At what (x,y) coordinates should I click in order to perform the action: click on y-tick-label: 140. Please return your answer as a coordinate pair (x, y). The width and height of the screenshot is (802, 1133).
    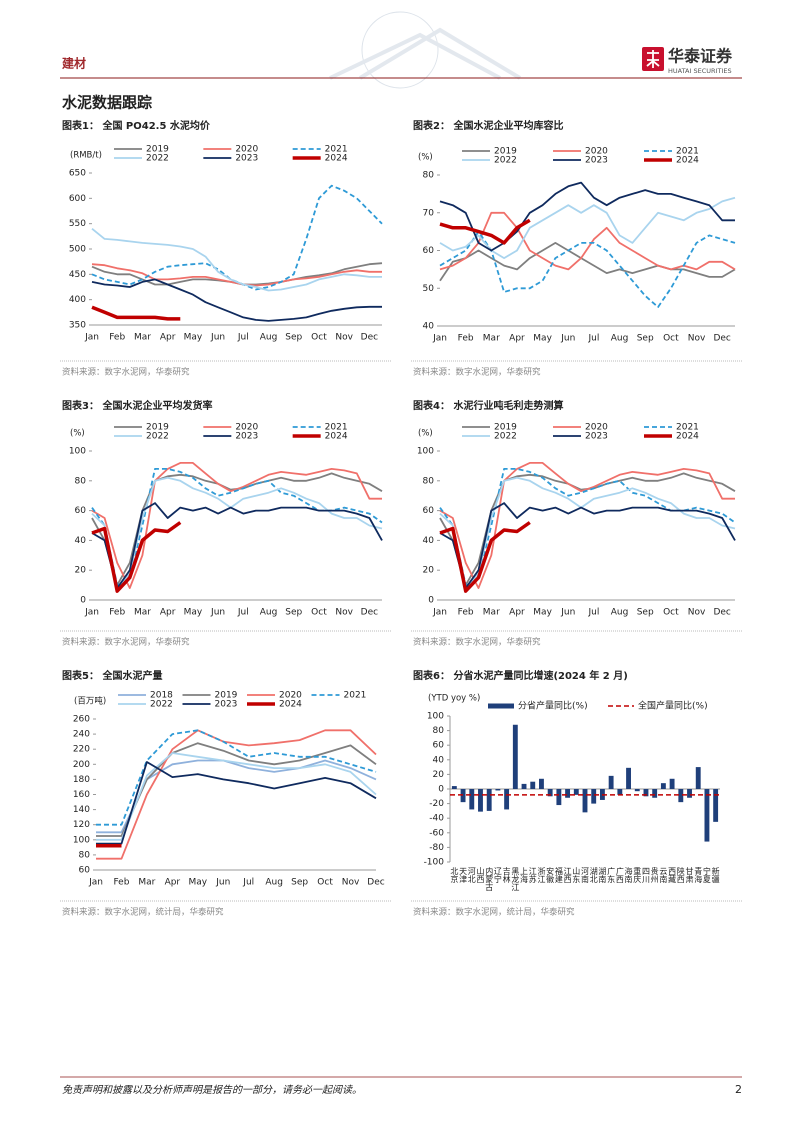
    Looking at the image, I should click on (81, 810).